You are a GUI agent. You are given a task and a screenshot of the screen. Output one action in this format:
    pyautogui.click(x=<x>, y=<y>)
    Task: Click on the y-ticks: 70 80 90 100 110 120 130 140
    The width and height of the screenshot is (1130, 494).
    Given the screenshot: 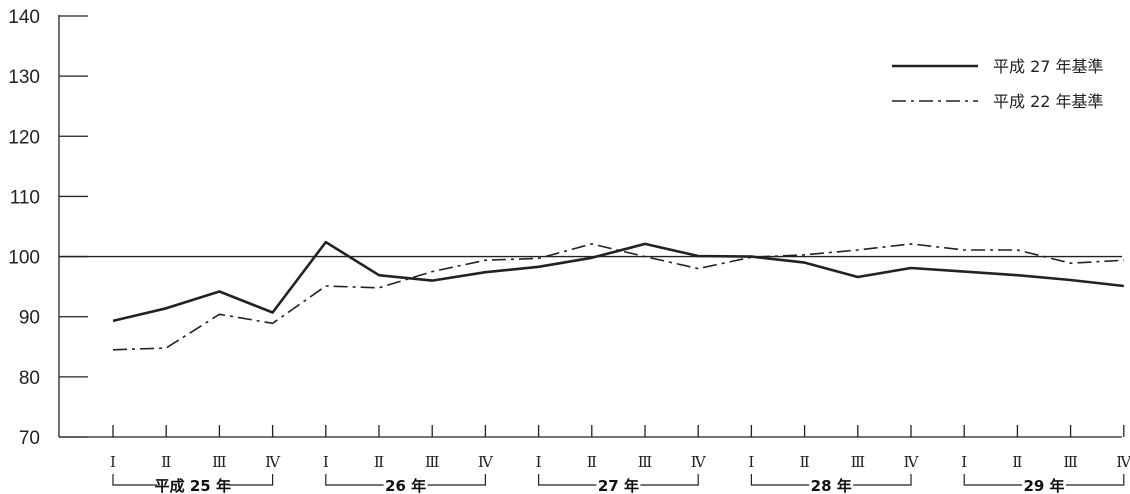 What is the action you would take?
    pyautogui.click(x=48, y=228)
    